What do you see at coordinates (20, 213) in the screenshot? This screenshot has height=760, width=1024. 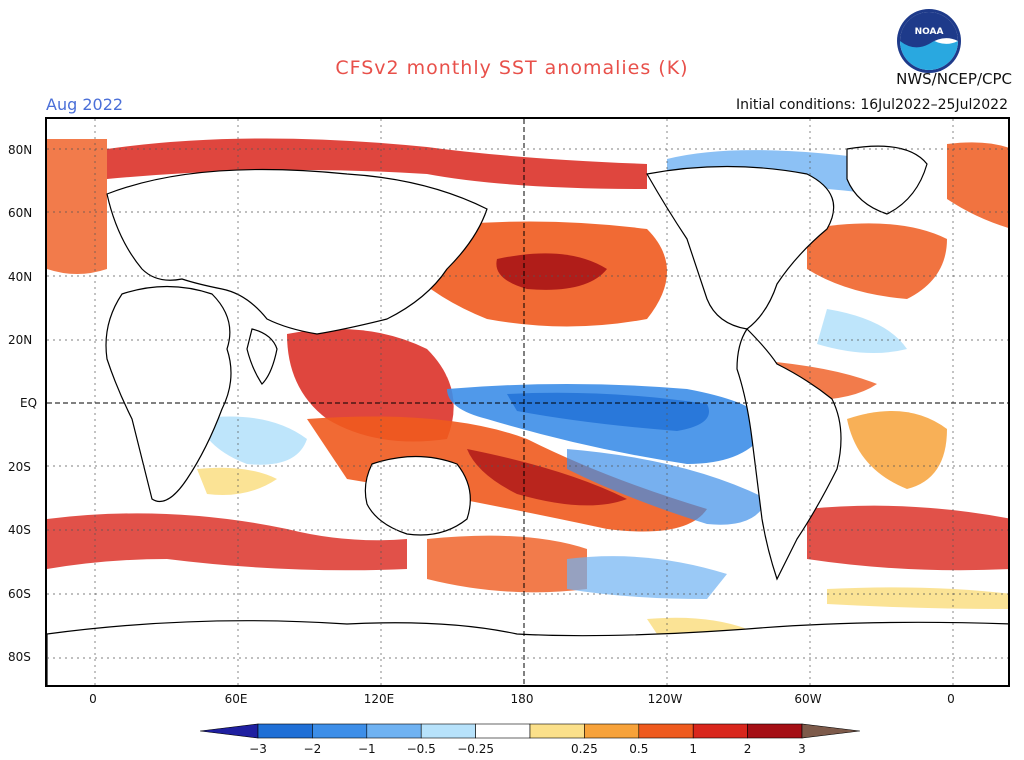 I see `lat-label: 60N` at bounding box center [20, 213].